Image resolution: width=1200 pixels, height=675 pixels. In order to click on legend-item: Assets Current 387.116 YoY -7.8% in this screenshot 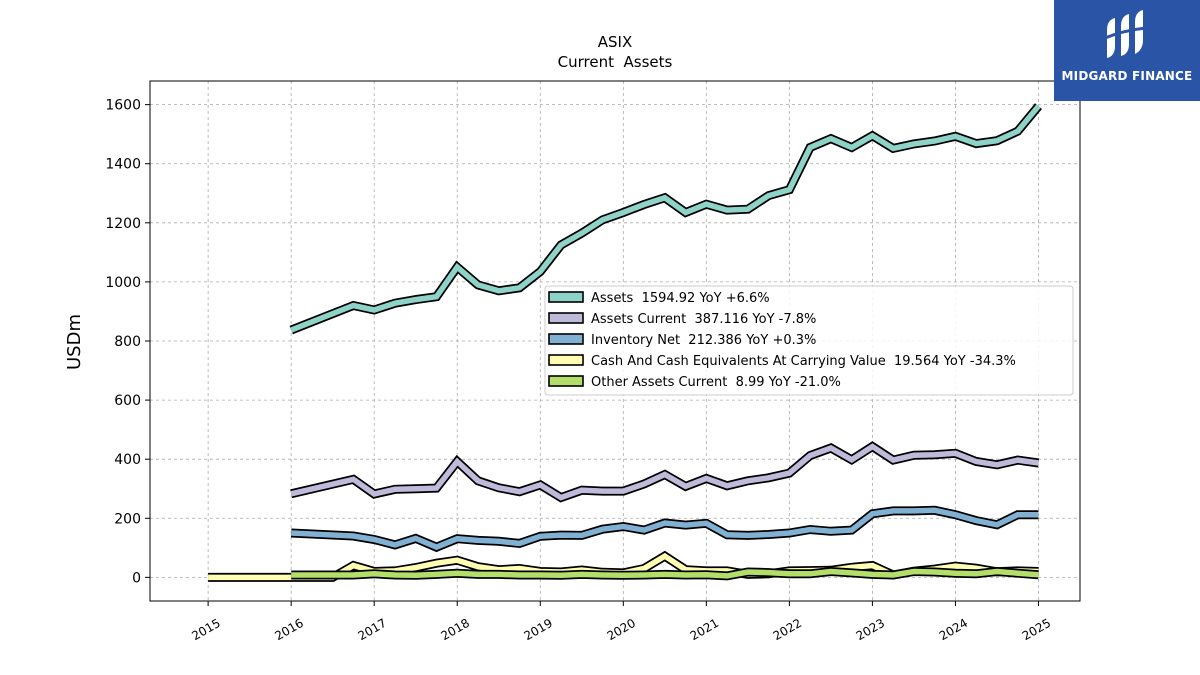, I will do `click(703, 319)`.